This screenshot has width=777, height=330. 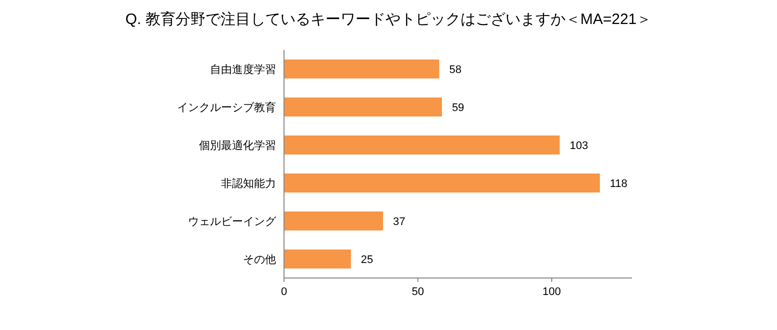 I want to click on data-label: 103, so click(x=579, y=146).